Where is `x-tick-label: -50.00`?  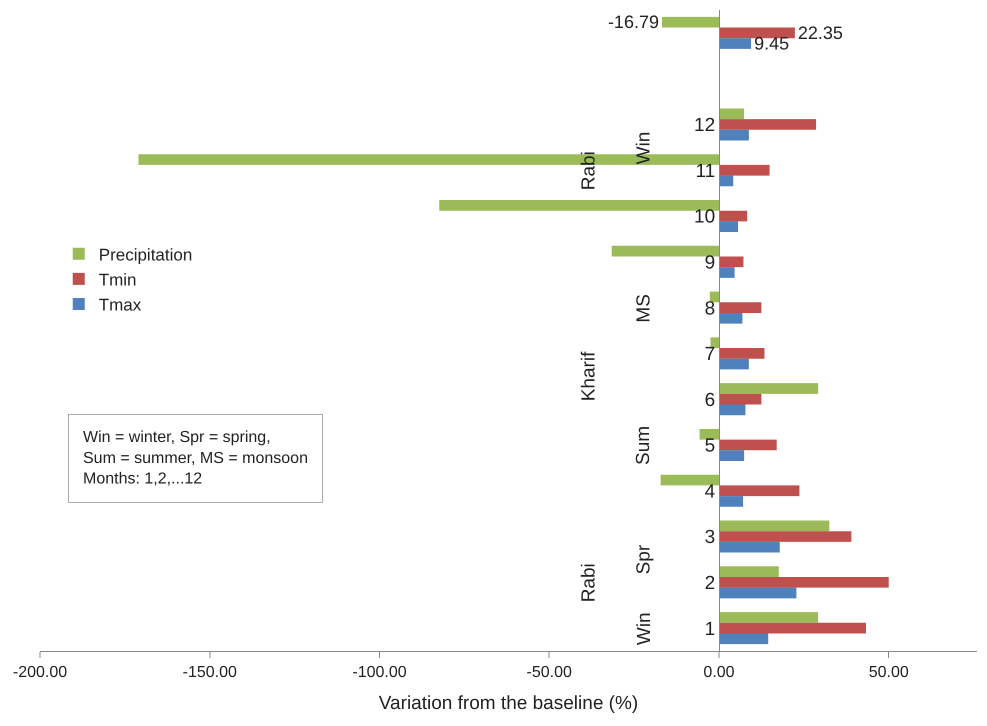
x-tick-label: -50.00 is located at coordinates (549, 673).